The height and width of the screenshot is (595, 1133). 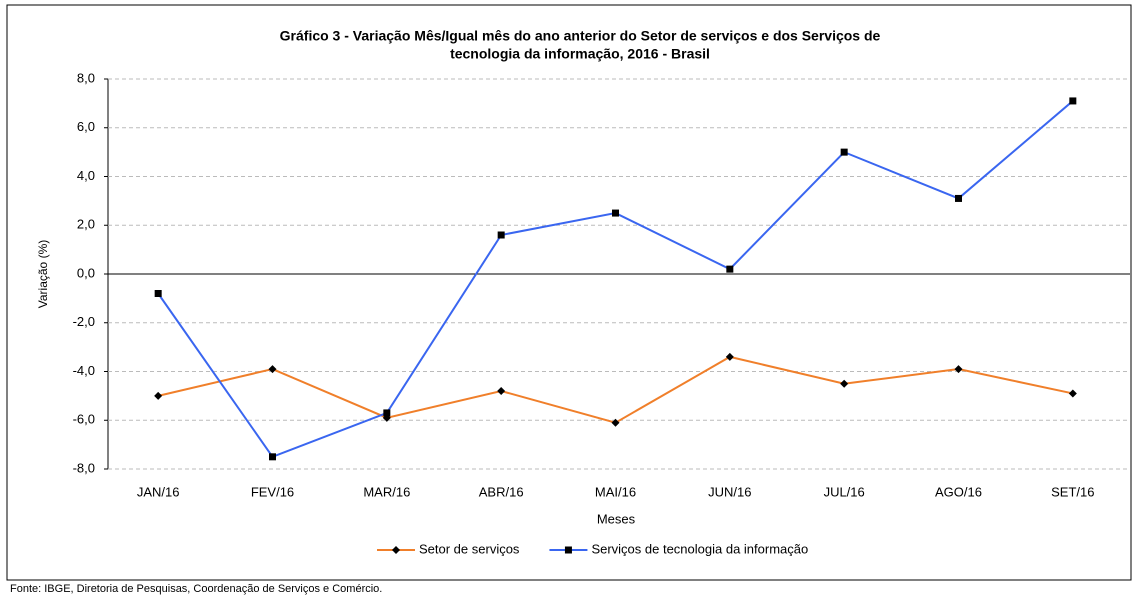 I want to click on series-line, so click(x=615, y=389).